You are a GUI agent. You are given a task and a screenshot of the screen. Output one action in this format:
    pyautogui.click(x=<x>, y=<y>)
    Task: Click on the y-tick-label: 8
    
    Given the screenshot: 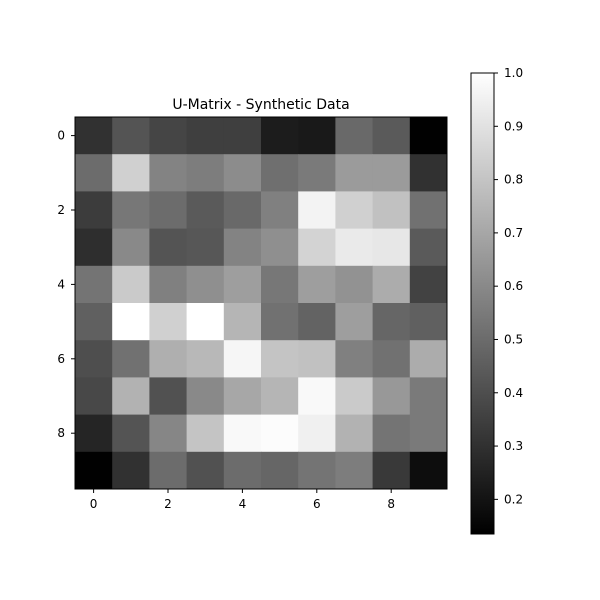 What is the action you would take?
    pyautogui.click(x=61, y=433)
    